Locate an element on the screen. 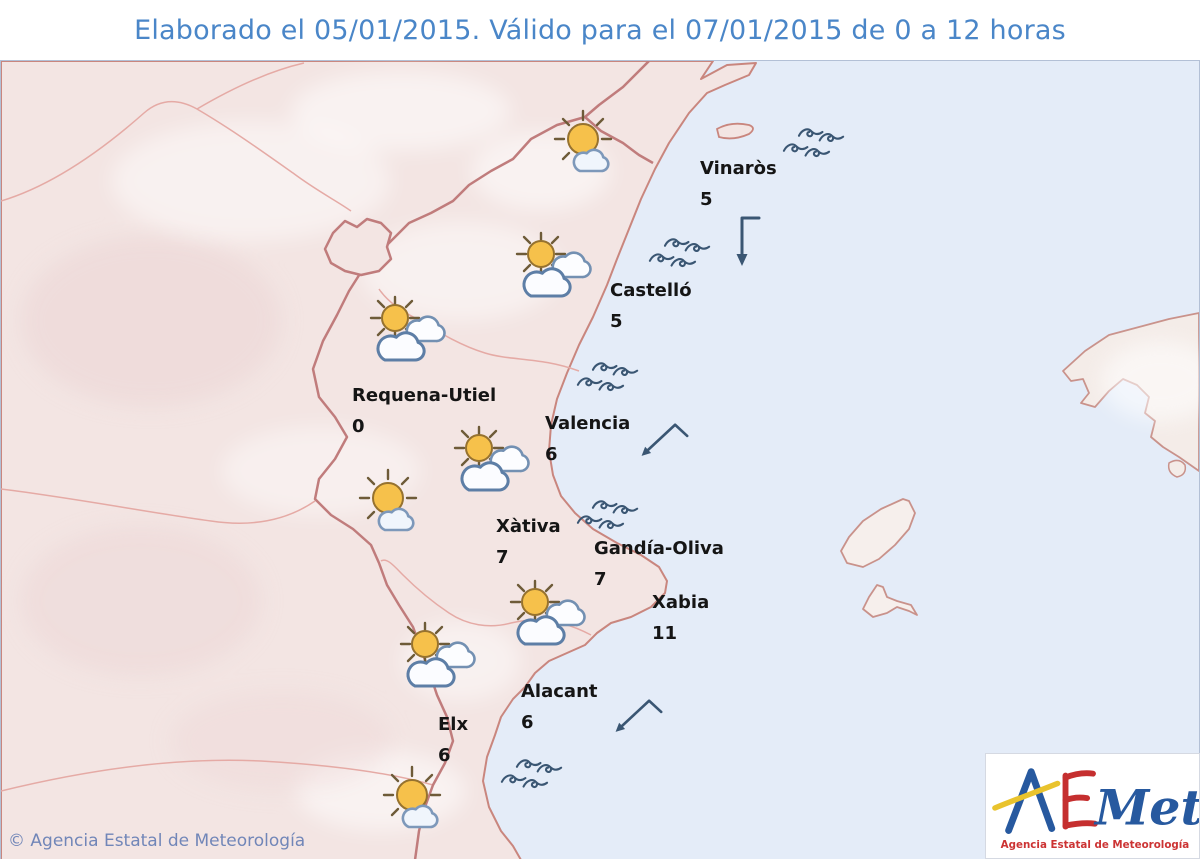  city-name: Xabia is located at coordinates (681, 602).